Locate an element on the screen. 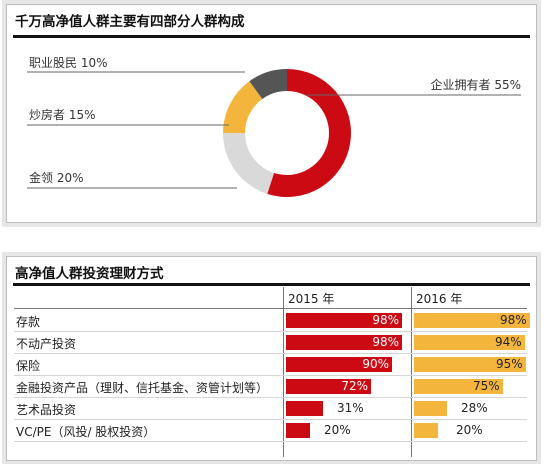  table-row: 不动产投资 98% 94% is located at coordinates (270, 343).